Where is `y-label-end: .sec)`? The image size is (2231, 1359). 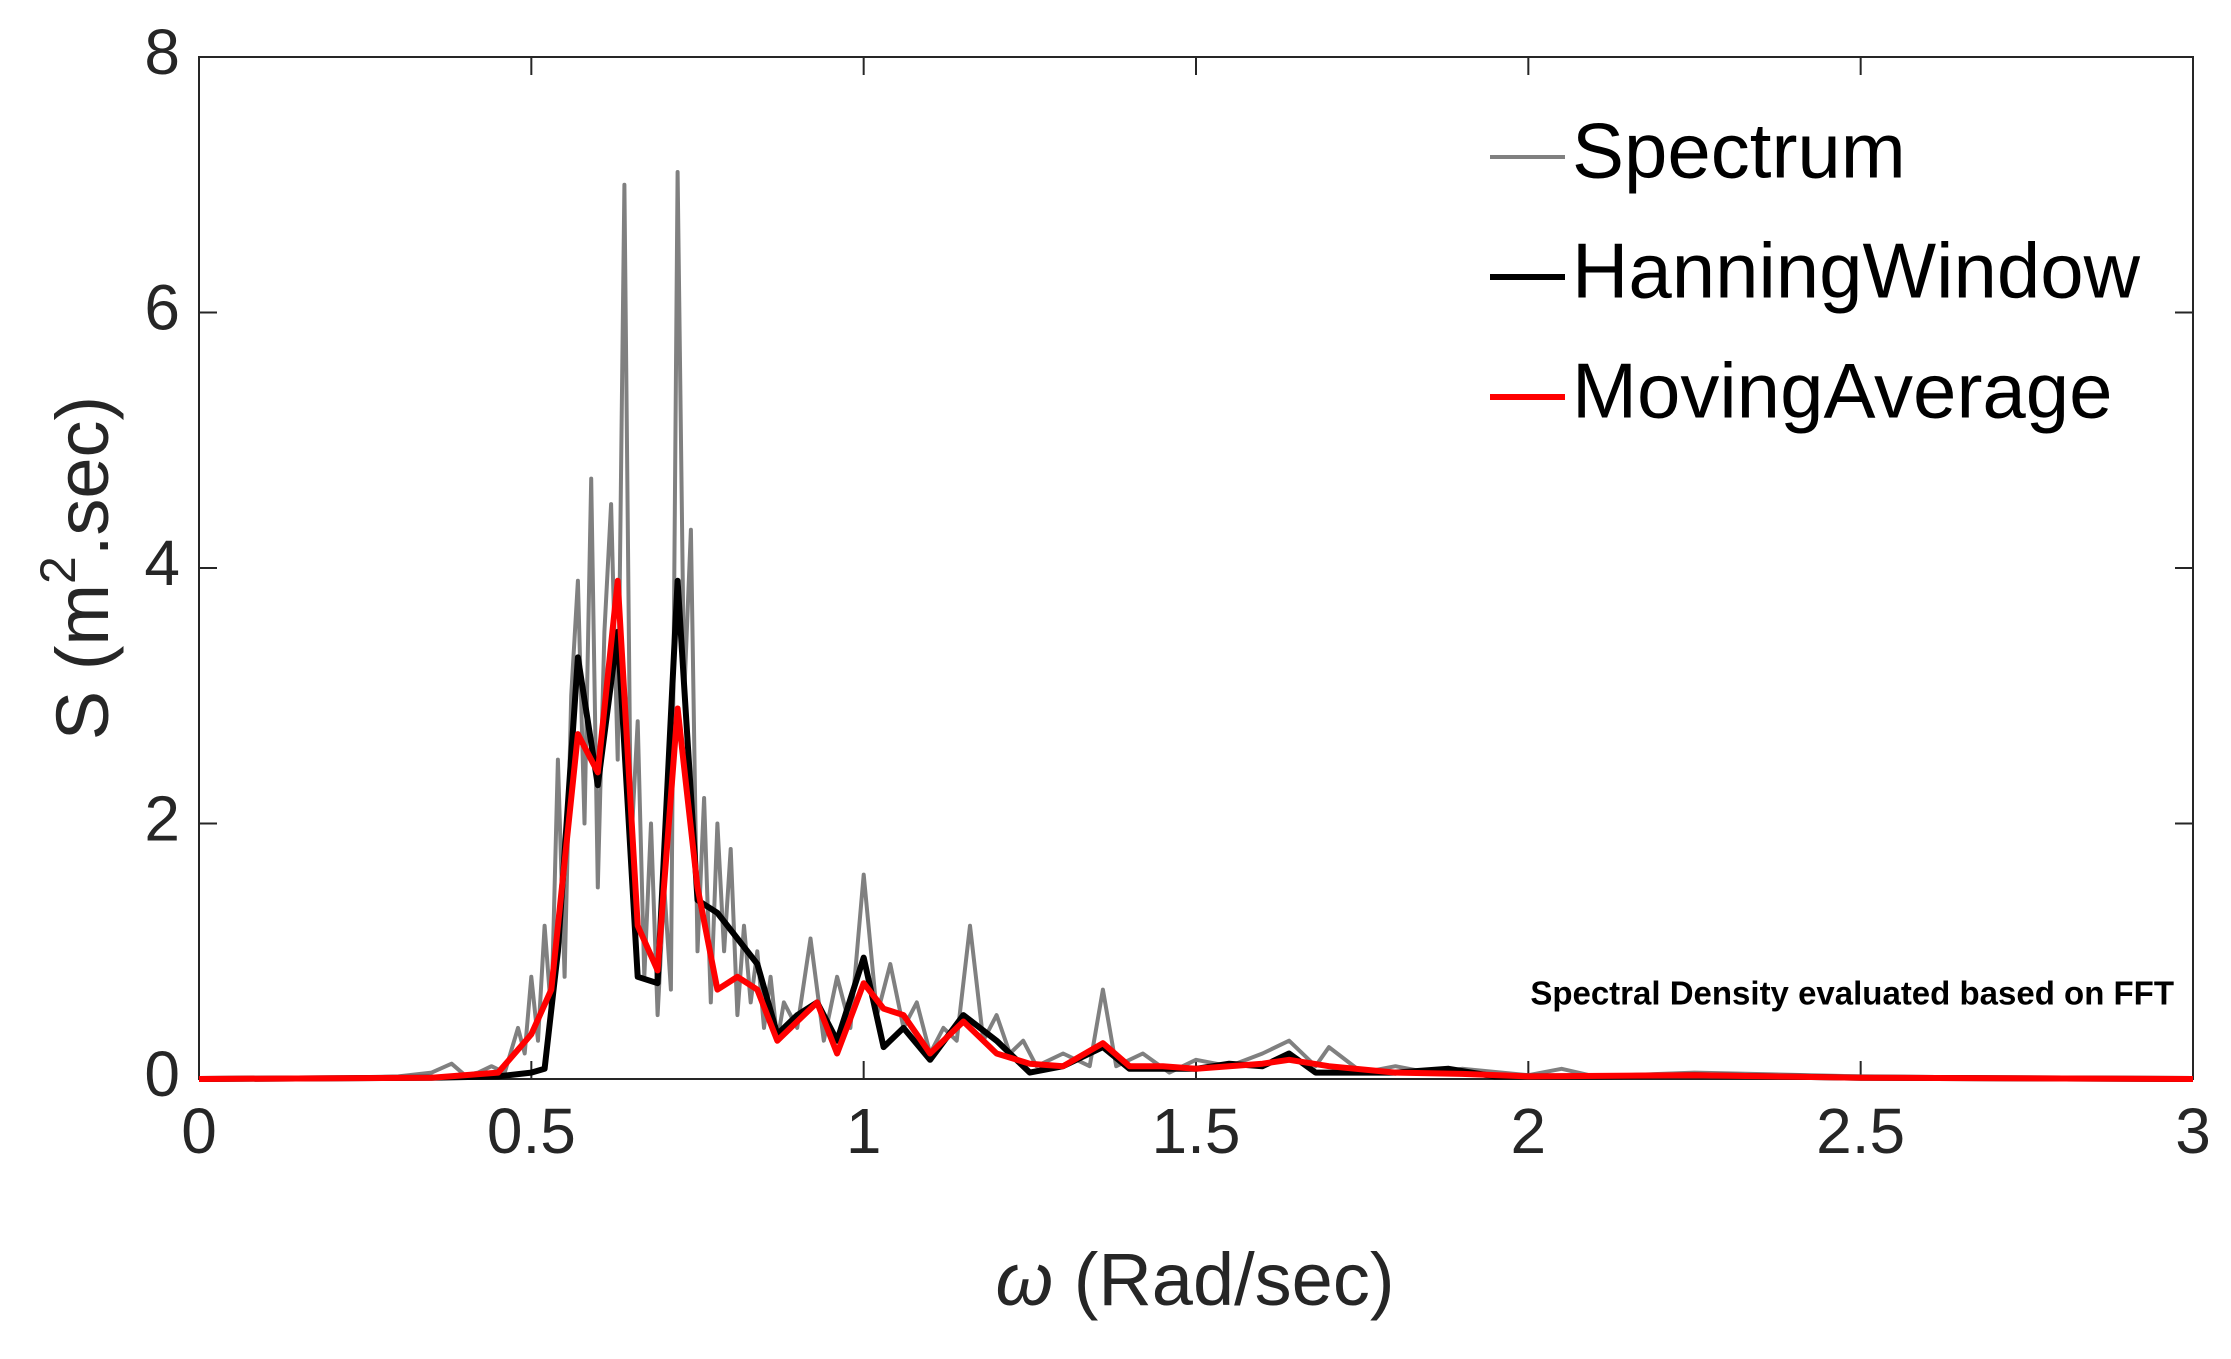
y-label-end: .sec) is located at coordinates (82, 476).